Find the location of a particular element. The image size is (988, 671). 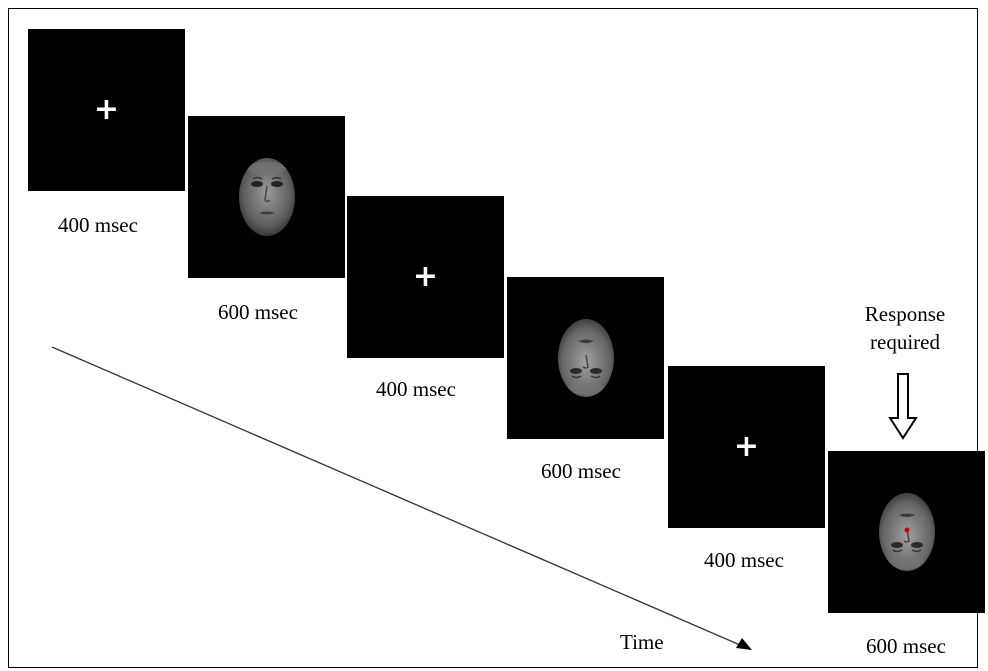

duration-label-6: 600 msec is located at coordinates (906, 646).